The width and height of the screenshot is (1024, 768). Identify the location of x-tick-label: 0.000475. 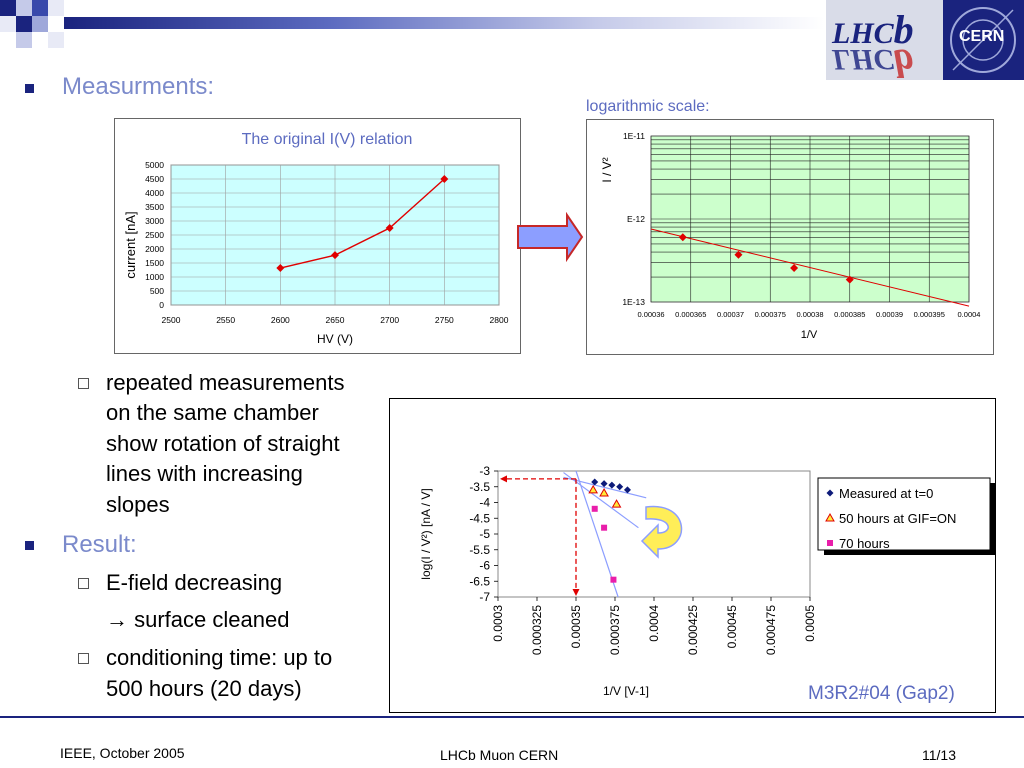
(771, 630).